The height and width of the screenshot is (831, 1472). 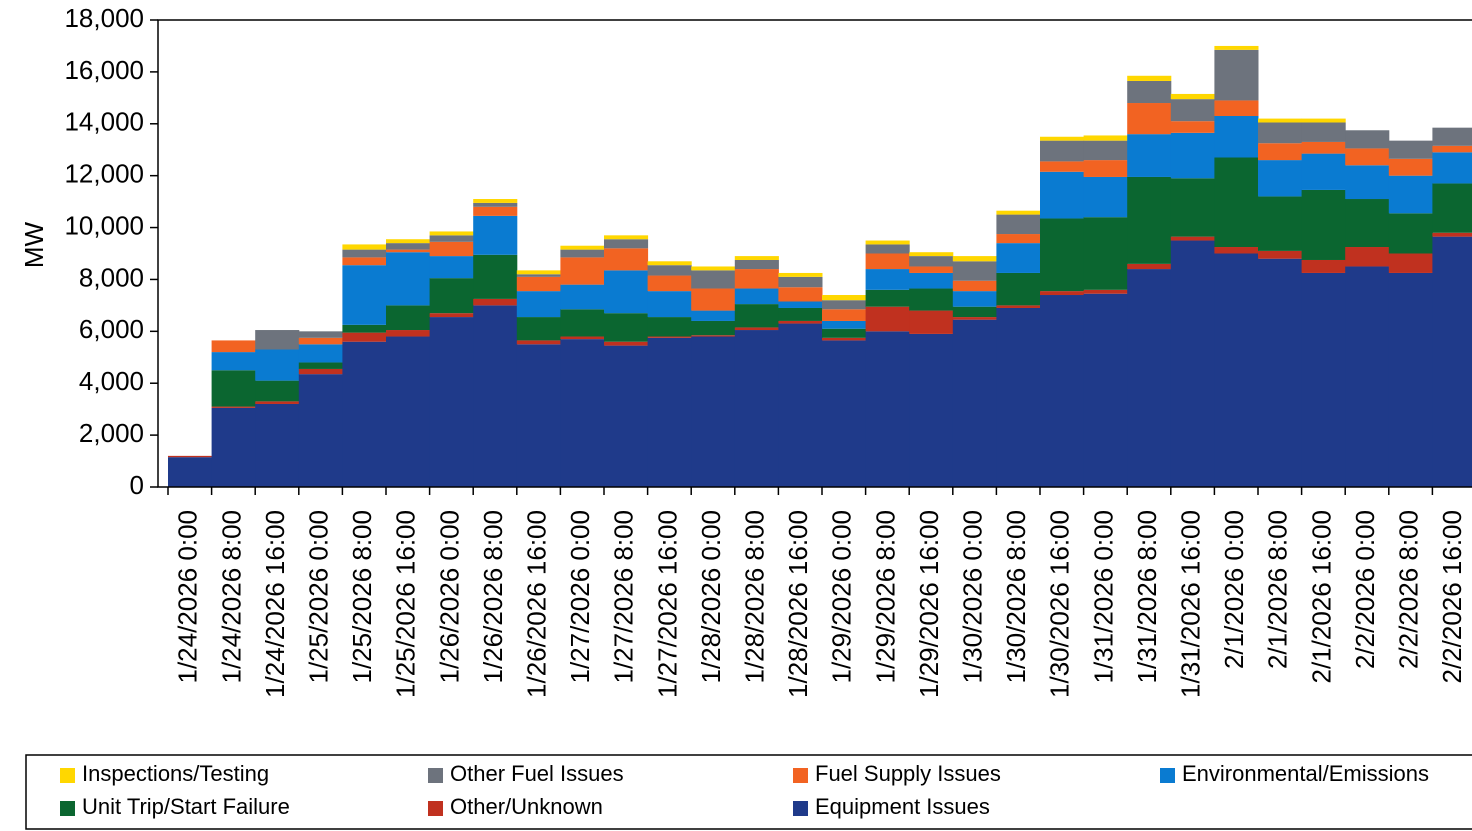 I want to click on x-tick-label: 2/2/2026 16:00, so click(x=1452, y=597).